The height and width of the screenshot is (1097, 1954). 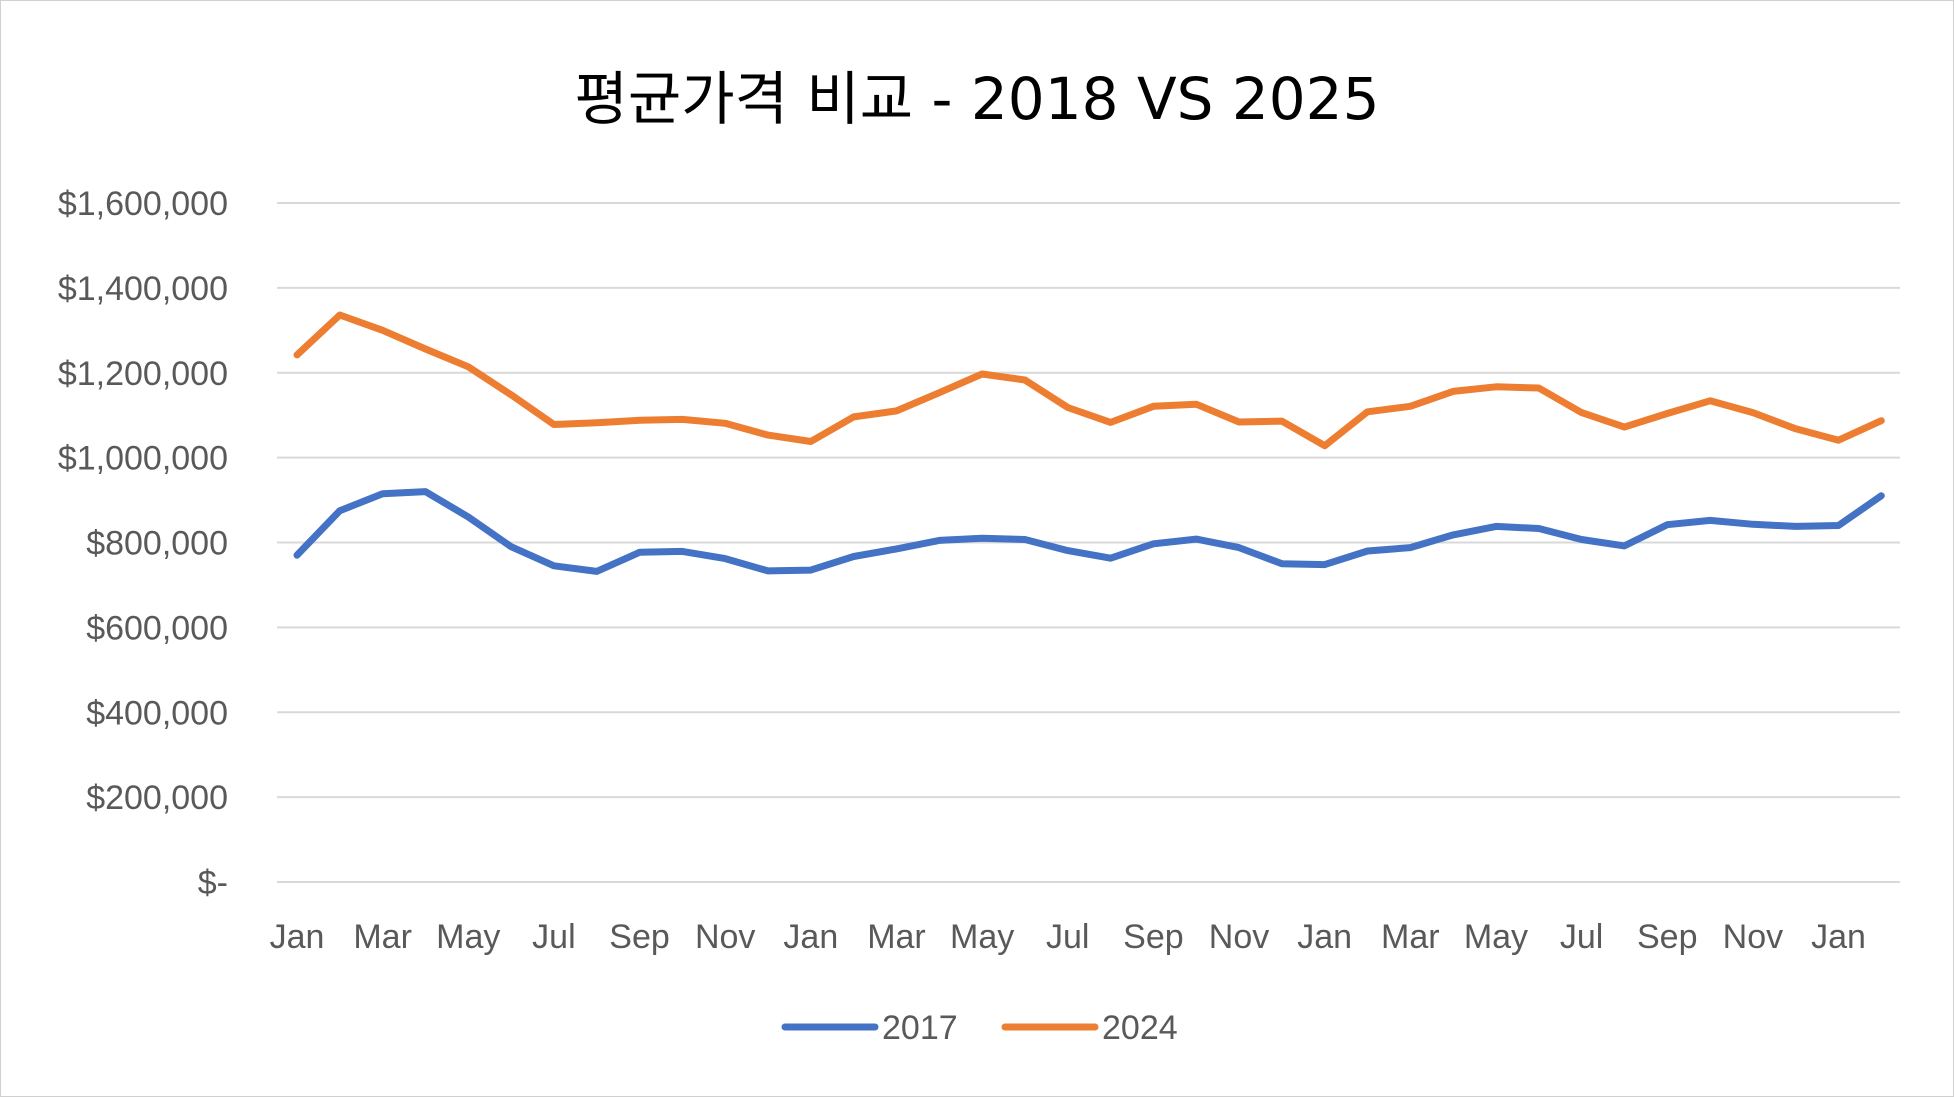 I want to click on y-tick-label: $-, so click(x=213, y=883).